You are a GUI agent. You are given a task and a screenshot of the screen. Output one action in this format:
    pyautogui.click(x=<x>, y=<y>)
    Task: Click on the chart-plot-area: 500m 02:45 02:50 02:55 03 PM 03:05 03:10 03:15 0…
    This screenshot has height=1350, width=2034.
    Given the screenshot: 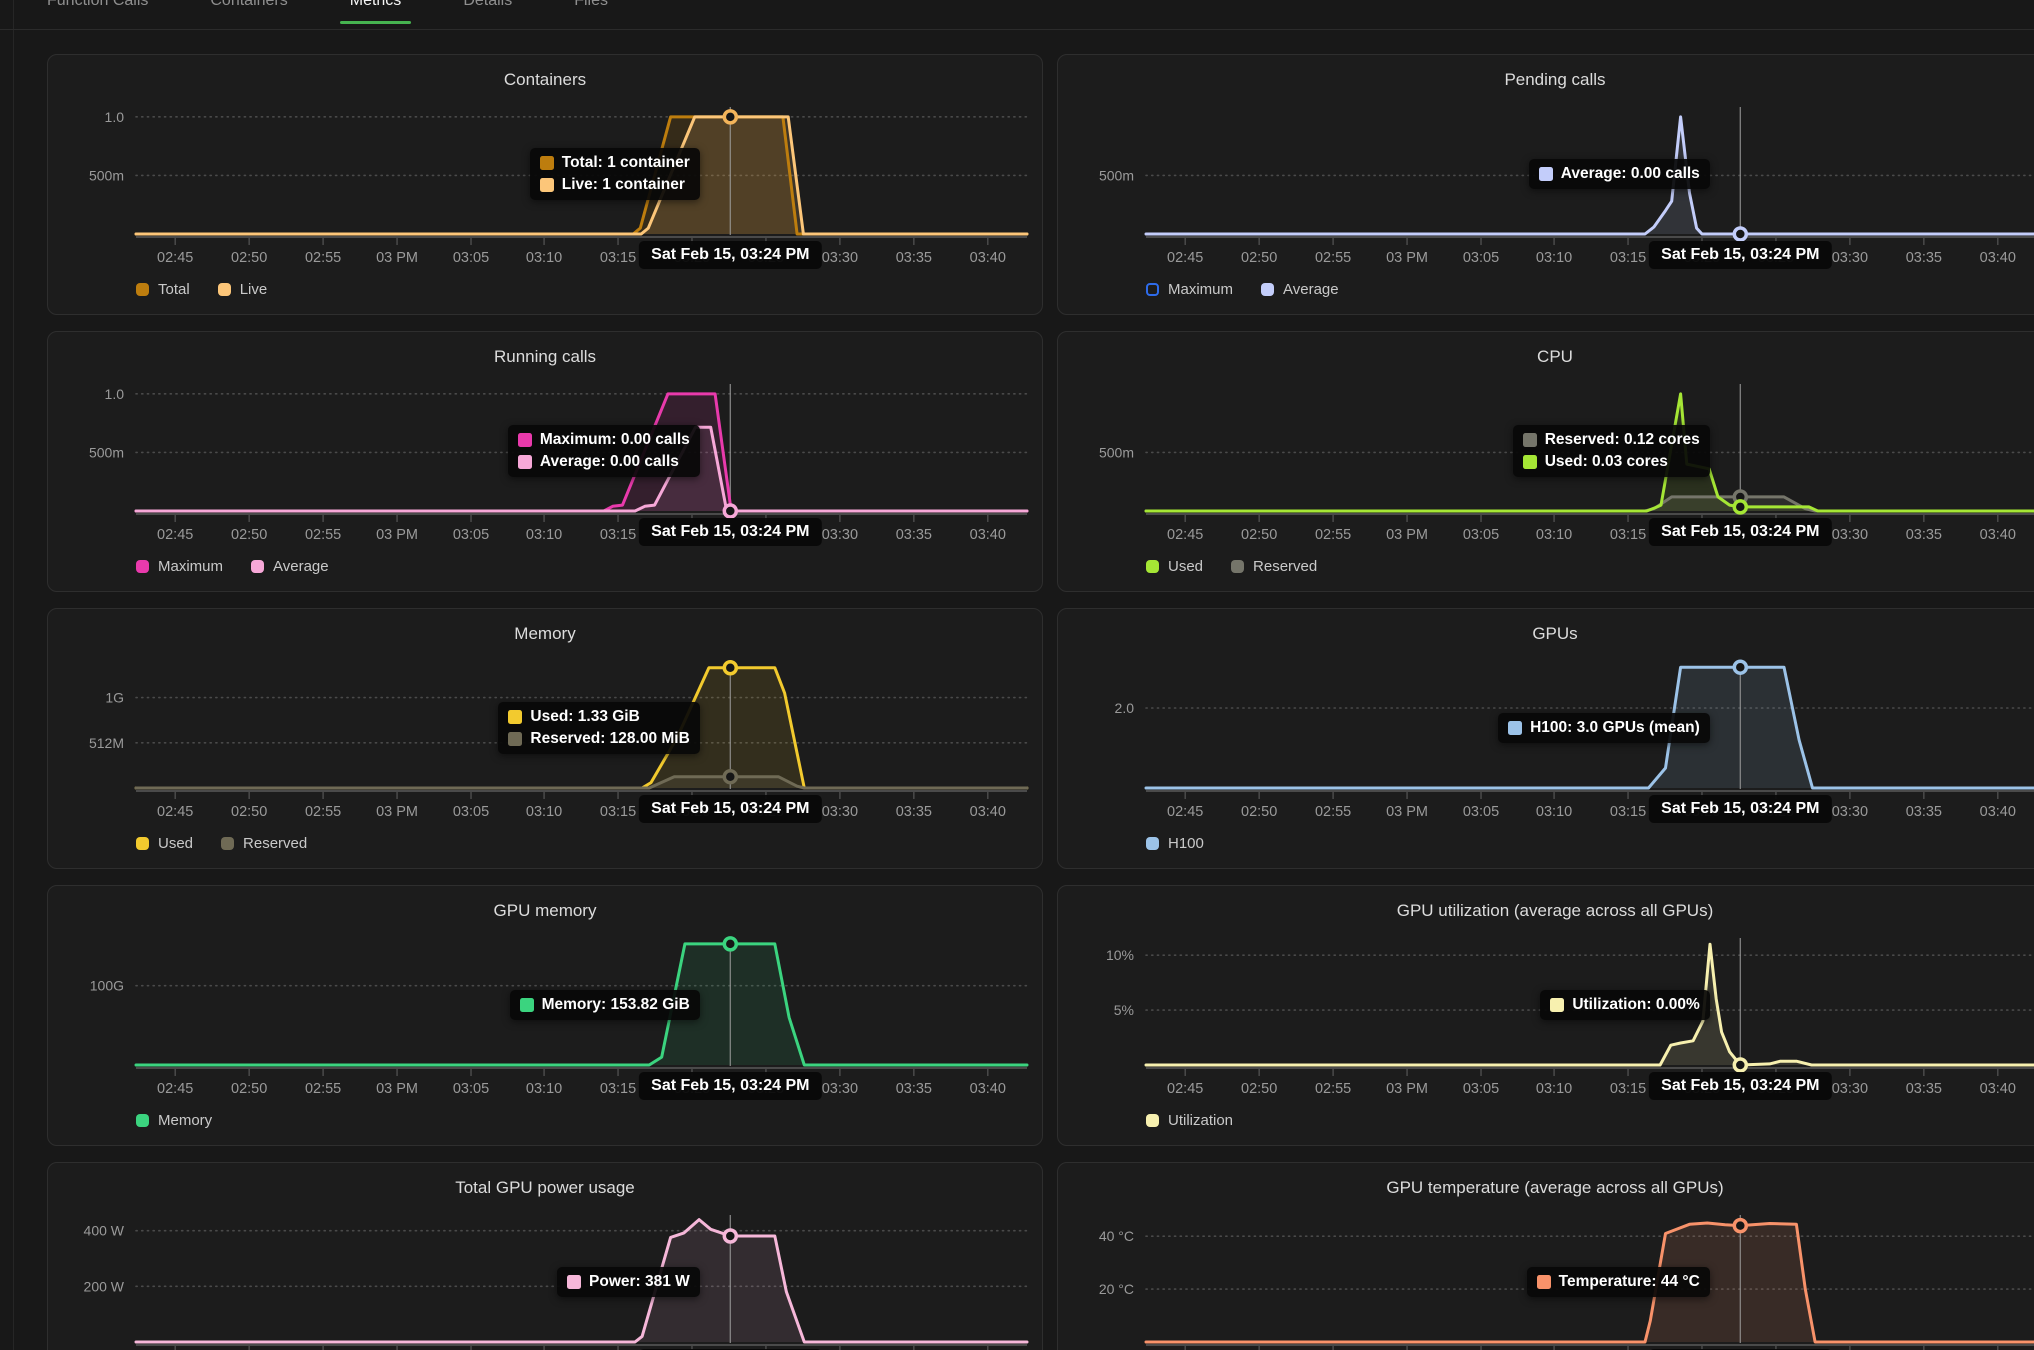 What is the action you would take?
    pyautogui.click(x=1546, y=462)
    